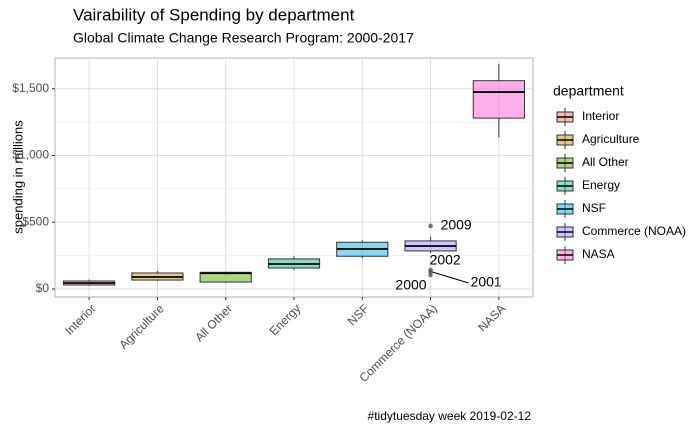 Image resolution: width=700 pixels, height=432 pixels. I want to click on legend-label: NASA, so click(598, 254).